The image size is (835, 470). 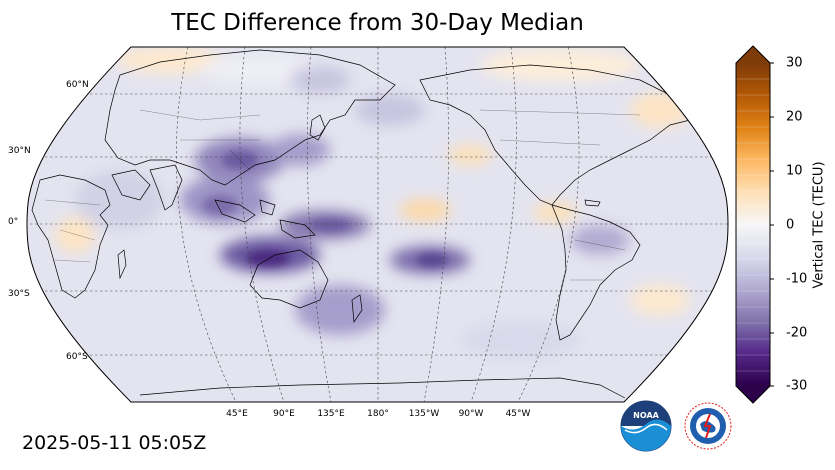 I want to click on lon-label-180: 180°, so click(x=378, y=414).